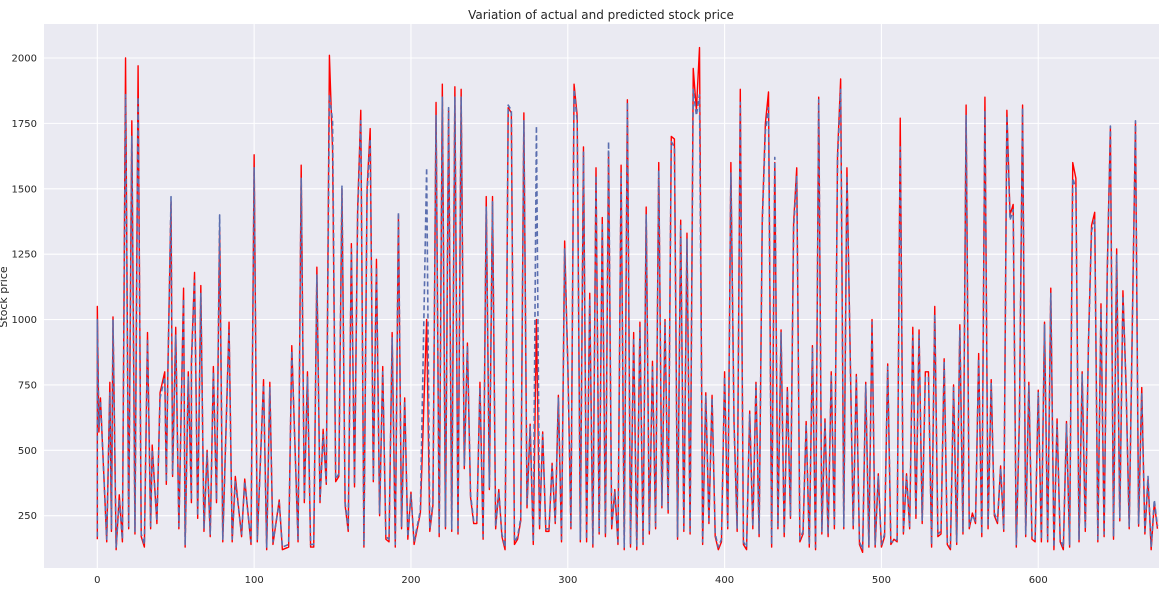 The width and height of the screenshot is (1173, 597). I want to click on x-axis-ticks: 0100200300400500600700, so click(571, 580).